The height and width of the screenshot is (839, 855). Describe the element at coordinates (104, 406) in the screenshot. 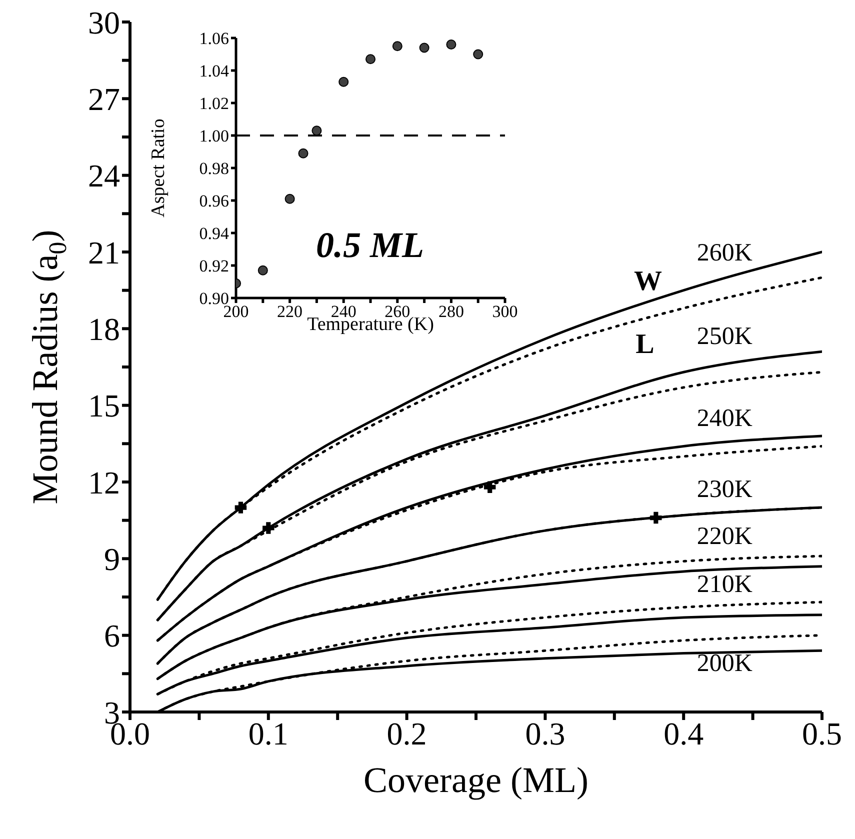

I see `y-tick-label: 15` at that location.